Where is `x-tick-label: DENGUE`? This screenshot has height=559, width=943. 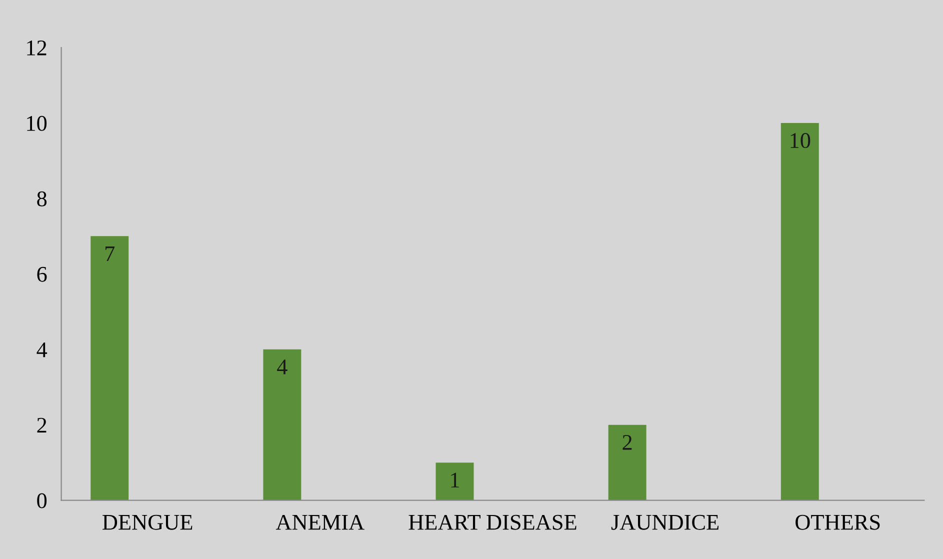
x-tick-label: DENGUE is located at coordinates (147, 522).